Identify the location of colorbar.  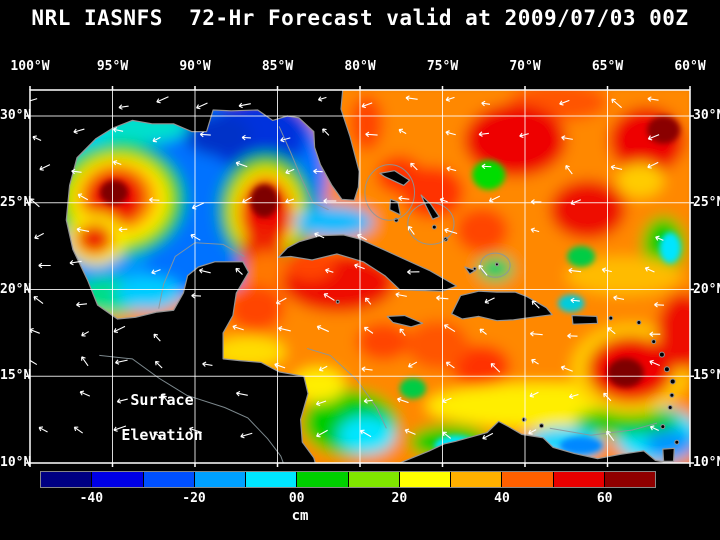
(348, 479).